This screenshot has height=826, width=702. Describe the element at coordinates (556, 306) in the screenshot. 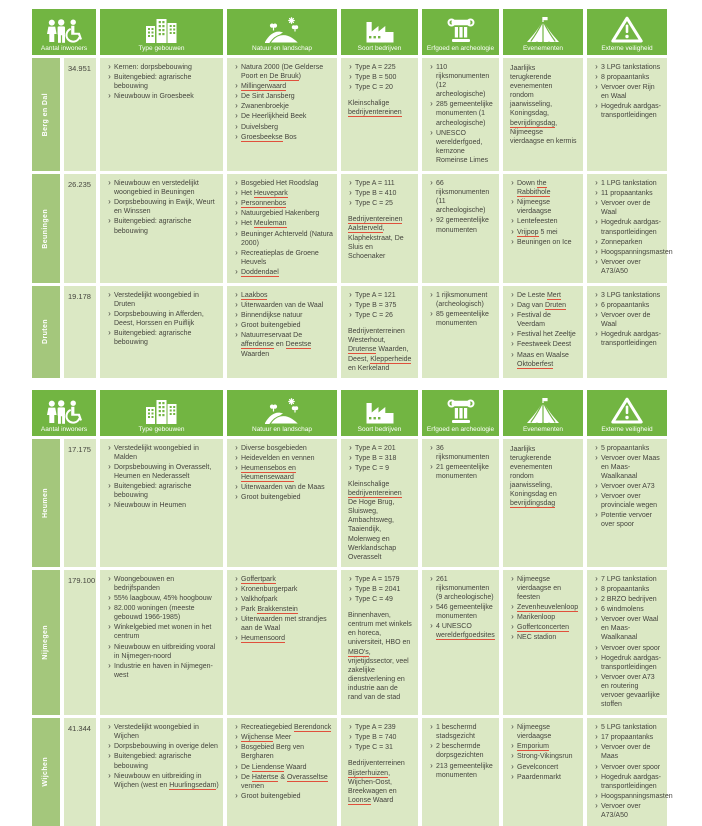

I see `spellcheck-underline: Druten` at that location.